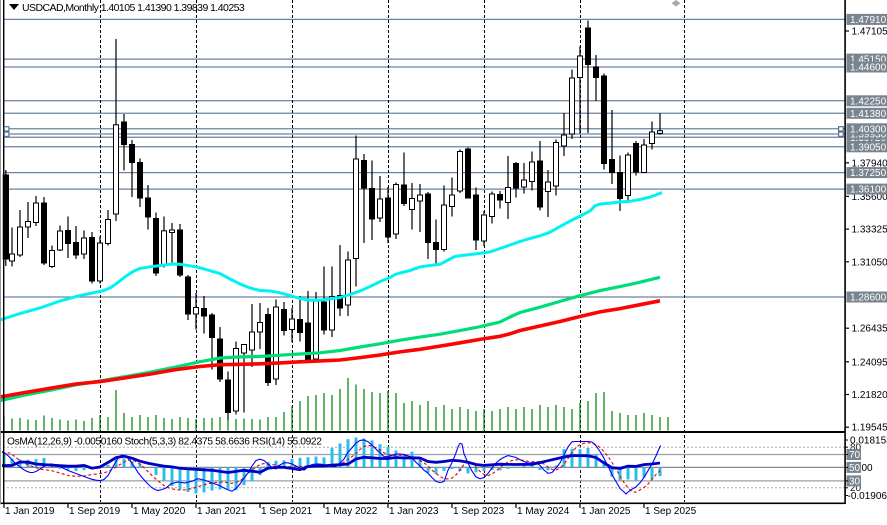 The height and width of the screenshot is (525, 887). What do you see at coordinates (479, 511) in the screenshot?
I see `svg-text: 1 Sep 2023` at bounding box center [479, 511].